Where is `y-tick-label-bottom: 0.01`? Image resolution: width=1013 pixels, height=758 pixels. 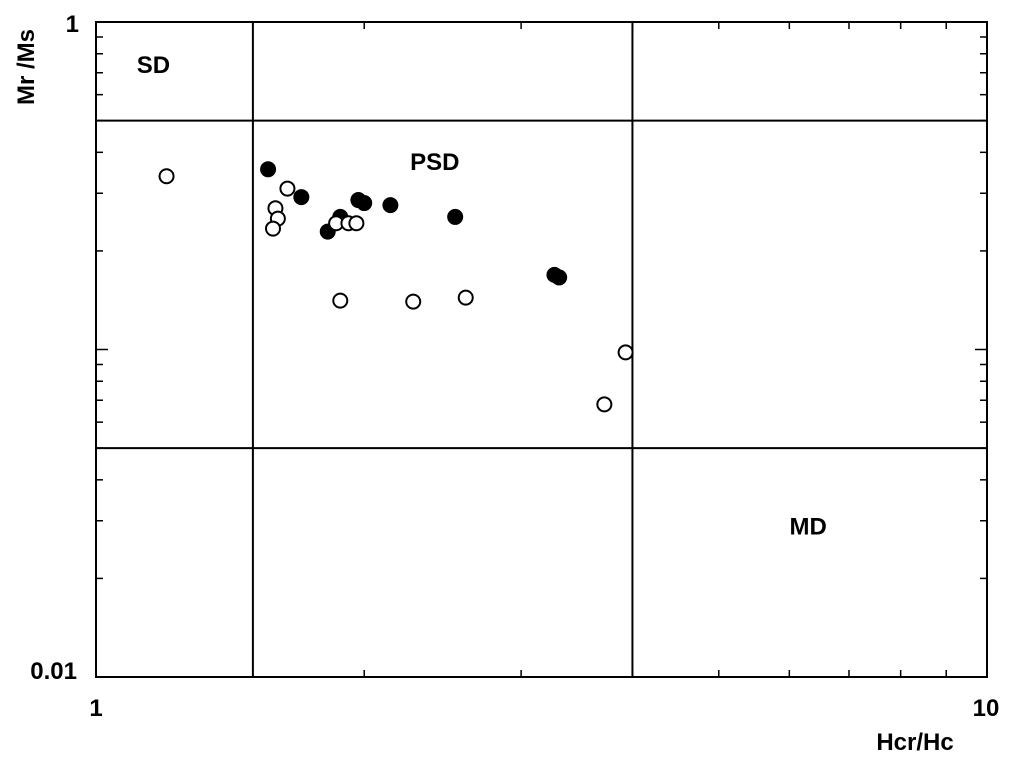
y-tick-label-bottom: 0.01 is located at coordinates (53, 671).